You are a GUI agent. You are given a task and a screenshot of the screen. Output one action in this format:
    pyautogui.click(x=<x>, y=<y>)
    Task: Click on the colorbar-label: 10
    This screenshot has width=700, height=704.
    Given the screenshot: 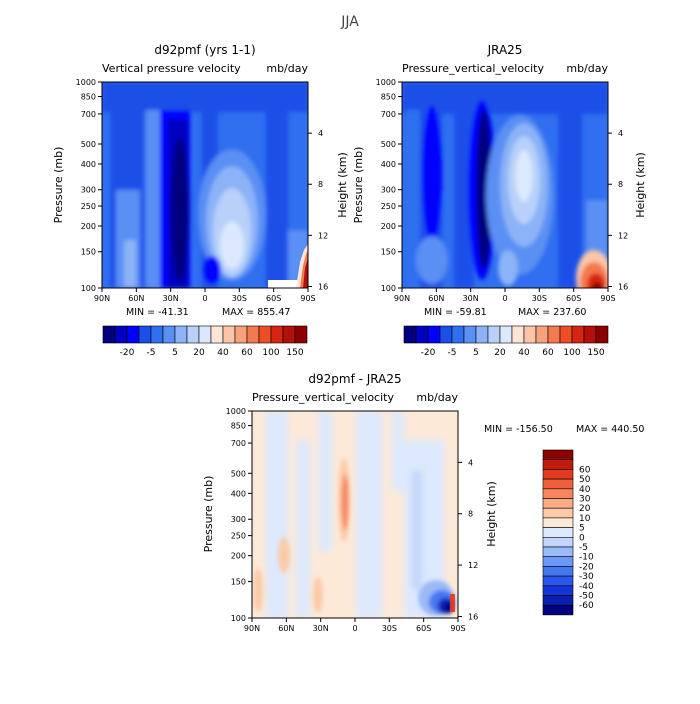 What is the action you would take?
    pyautogui.click(x=585, y=519)
    